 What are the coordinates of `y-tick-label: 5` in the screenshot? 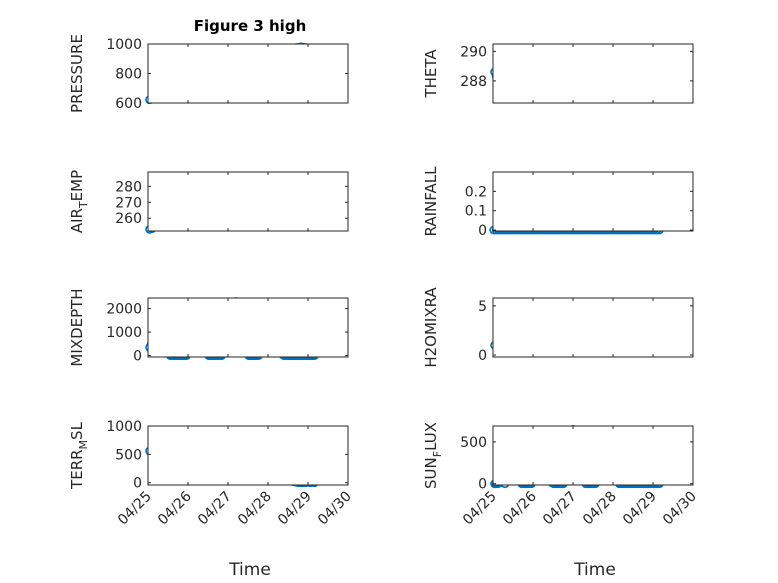 It's located at (482, 307).